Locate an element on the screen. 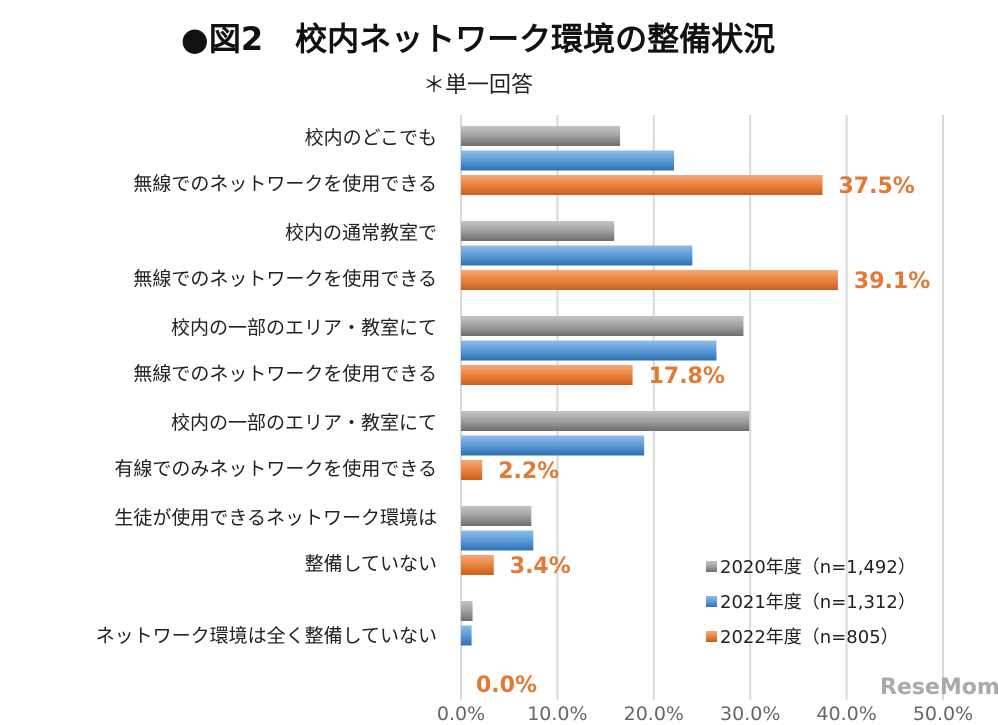  data-label: 39.1% is located at coordinates (892, 281).